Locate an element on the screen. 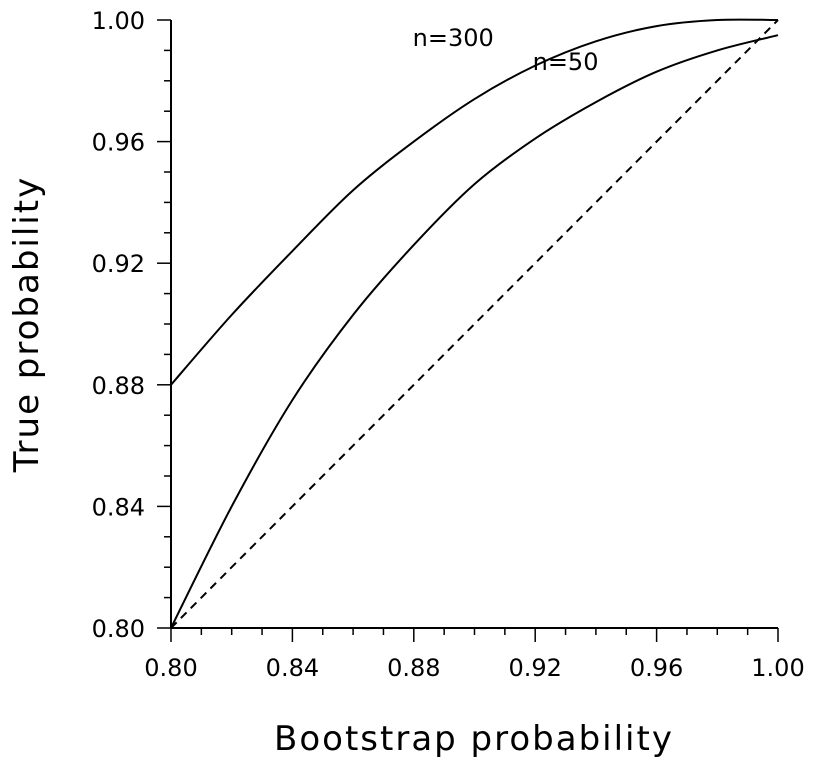 The height and width of the screenshot is (762, 814). y-tick-label: 0.92 is located at coordinates (118, 264).